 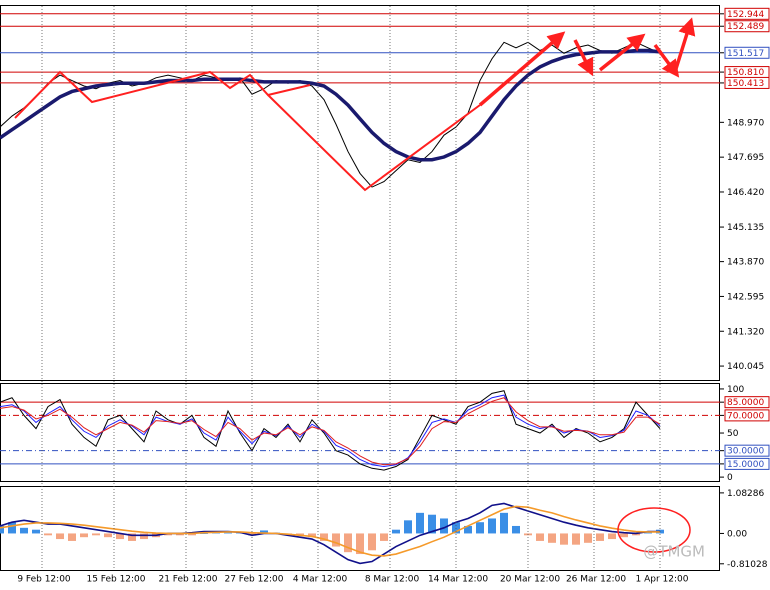 I want to click on y-tick-label: 100, so click(x=735, y=390).